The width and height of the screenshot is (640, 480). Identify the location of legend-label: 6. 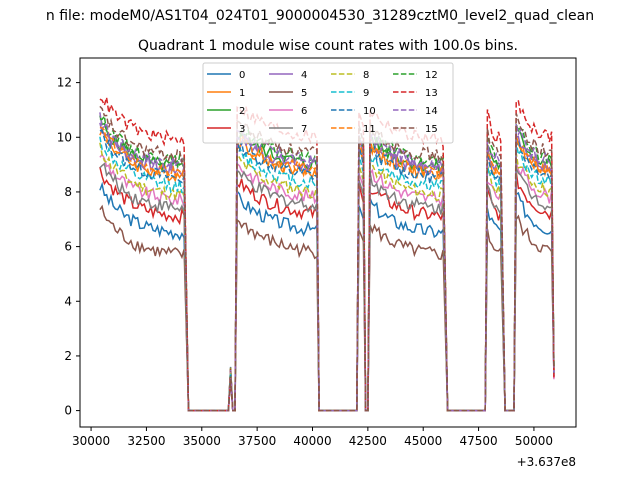
(304, 111).